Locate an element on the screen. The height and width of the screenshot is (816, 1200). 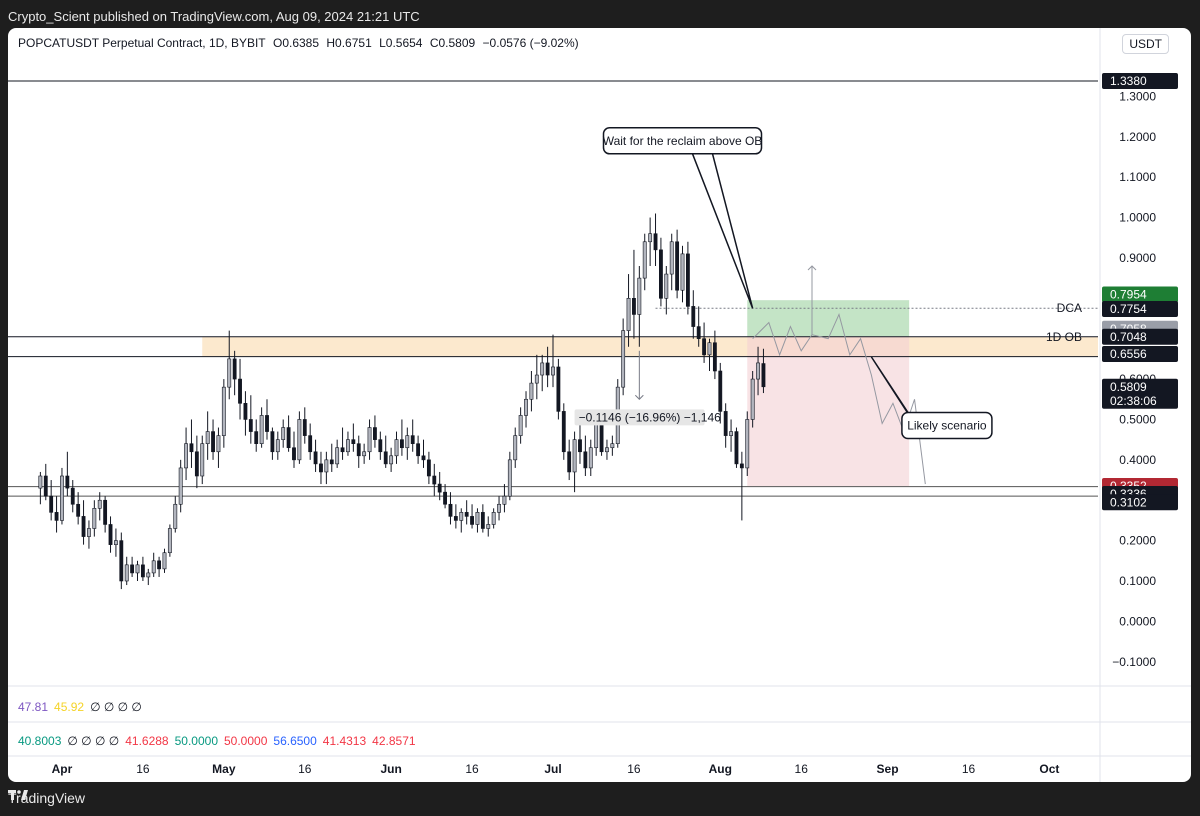
x-tick-label: Aug is located at coordinates (720, 769).